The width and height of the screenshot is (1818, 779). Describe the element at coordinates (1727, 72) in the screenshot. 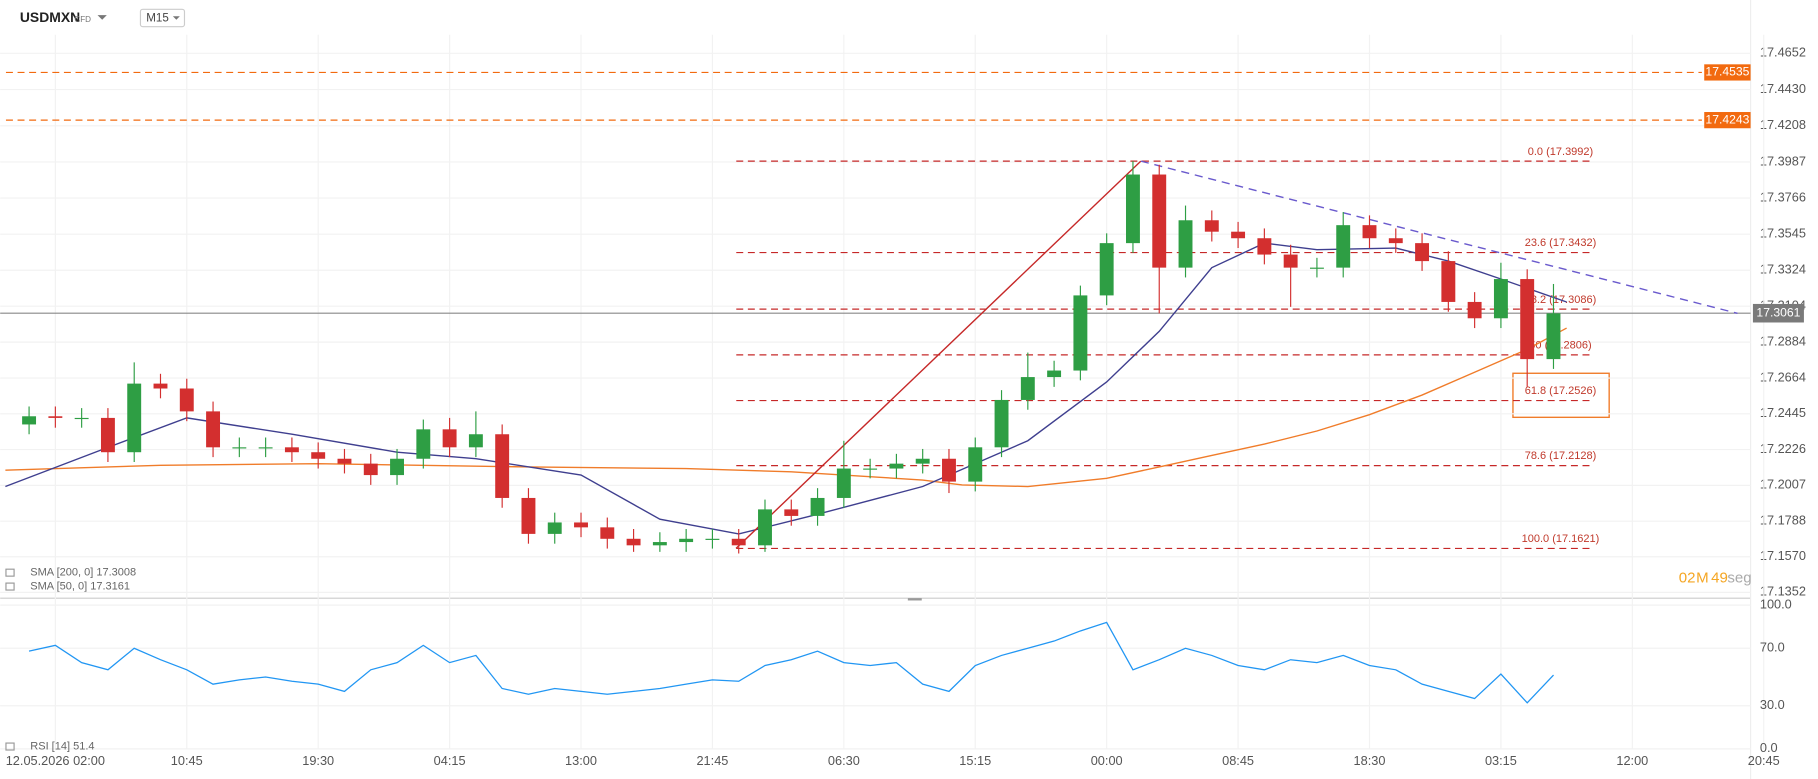

I see `level-badge` at that location.